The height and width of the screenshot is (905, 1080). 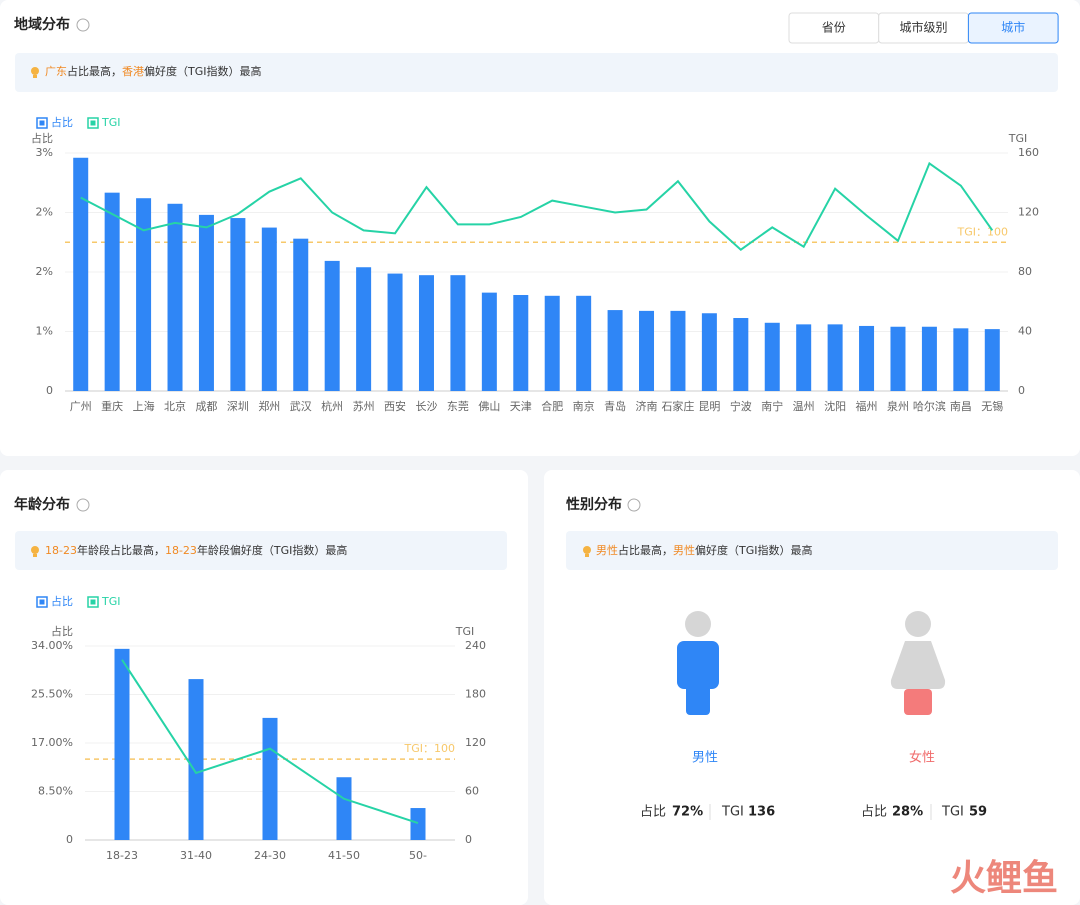 What do you see at coordinates (489, 406) in the screenshot?
I see `x-tick-label: 佛山` at bounding box center [489, 406].